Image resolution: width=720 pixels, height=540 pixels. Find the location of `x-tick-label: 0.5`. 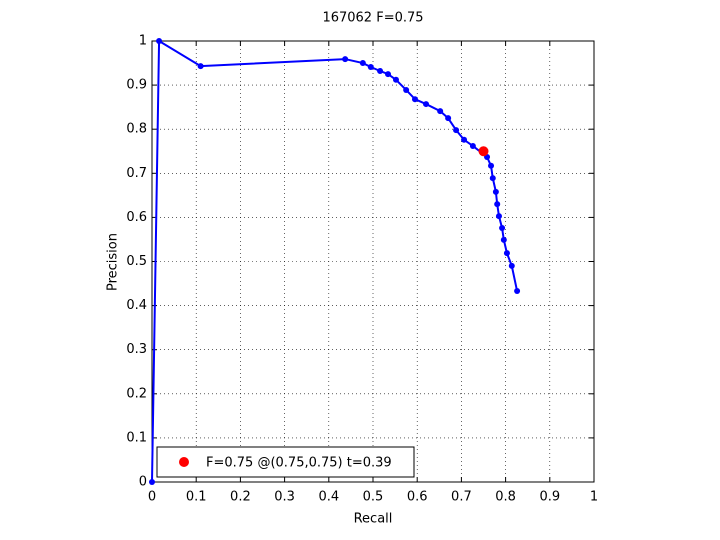

x-tick-label: 0.5 is located at coordinates (373, 497).